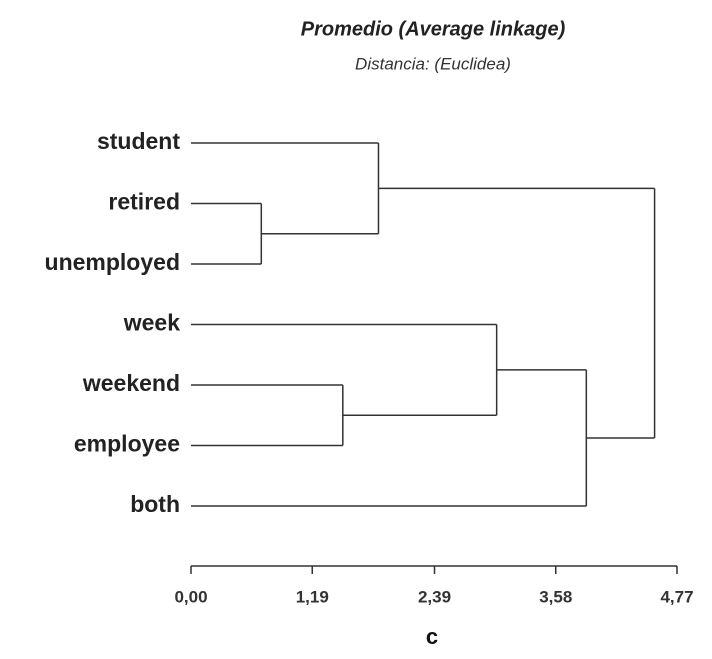 The height and width of the screenshot is (659, 712). I want to click on leaf-label: weekend, so click(131, 383).